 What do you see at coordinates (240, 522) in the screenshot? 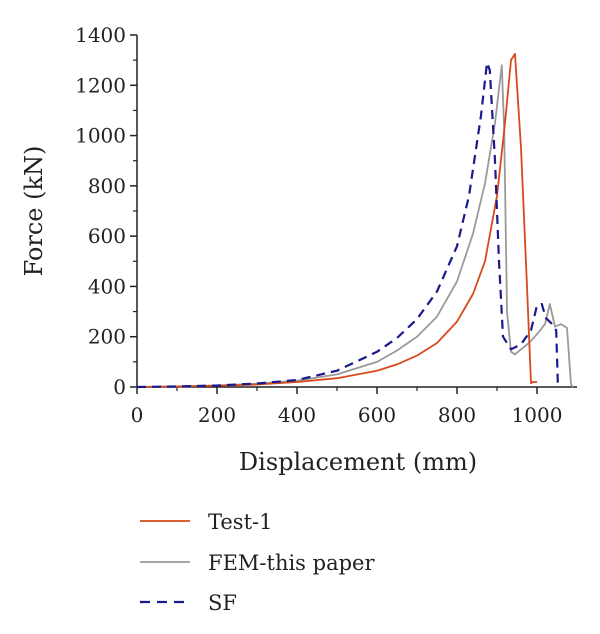
I see `legend-label: Test-1` at bounding box center [240, 522].